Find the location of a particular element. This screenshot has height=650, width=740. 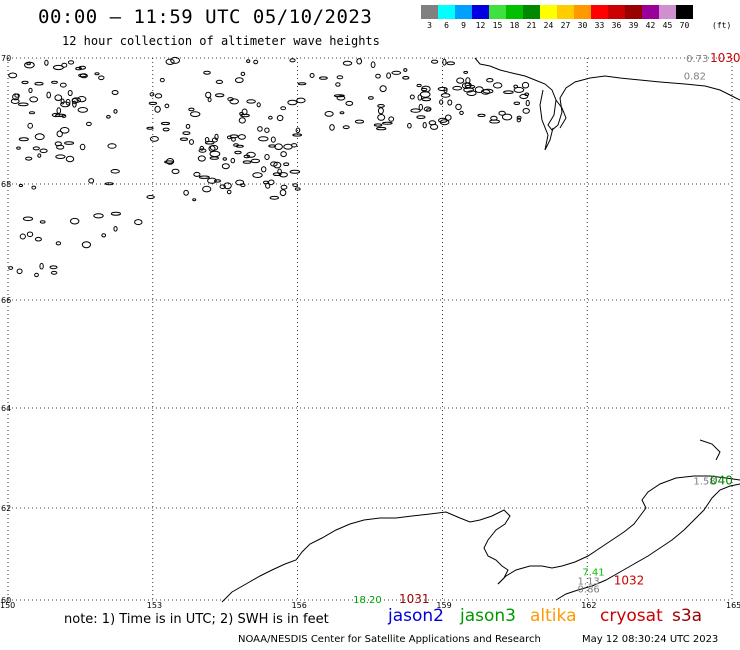

scale-label-18: 18 is located at coordinates (514, 25).